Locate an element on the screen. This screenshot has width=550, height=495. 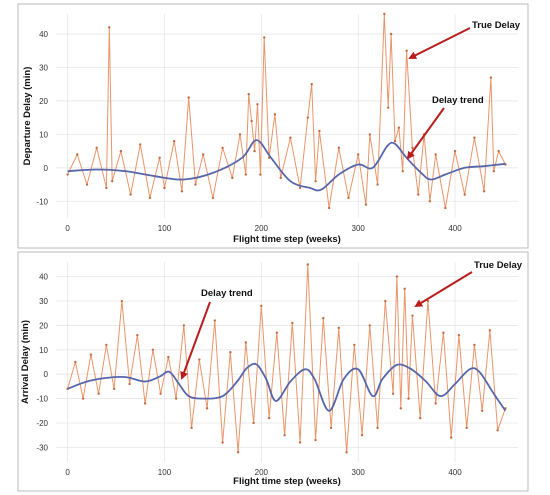
x-tick-label: 200 is located at coordinates (262, 472).